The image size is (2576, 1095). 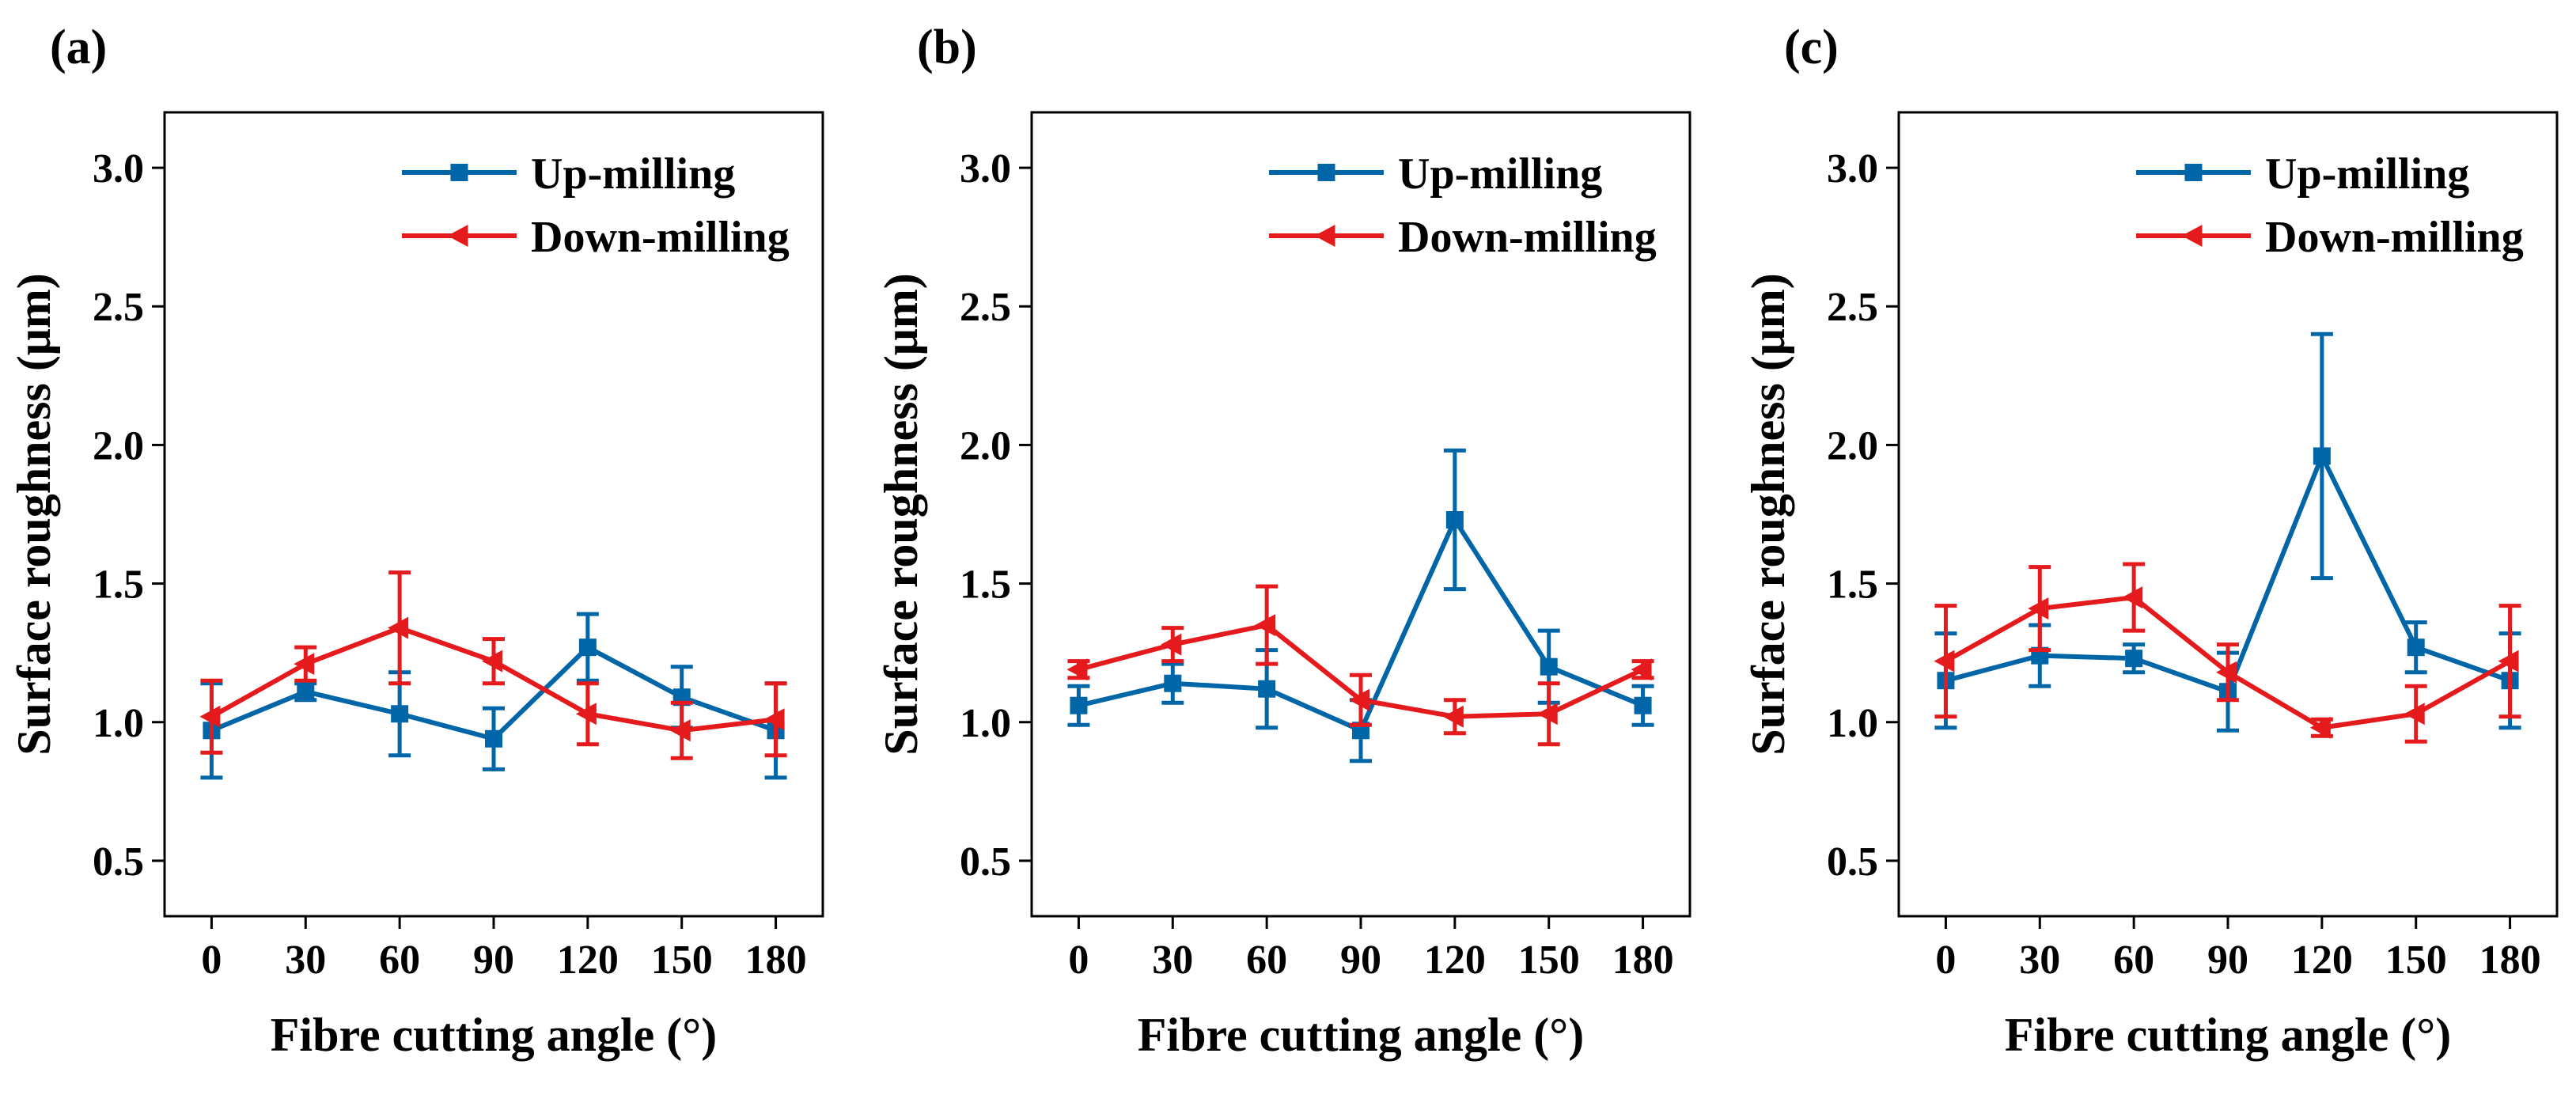 What do you see at coordinates (947, 47) in the screenshot?
I see `panel-label: (b)` at bounding box center [947, 47].